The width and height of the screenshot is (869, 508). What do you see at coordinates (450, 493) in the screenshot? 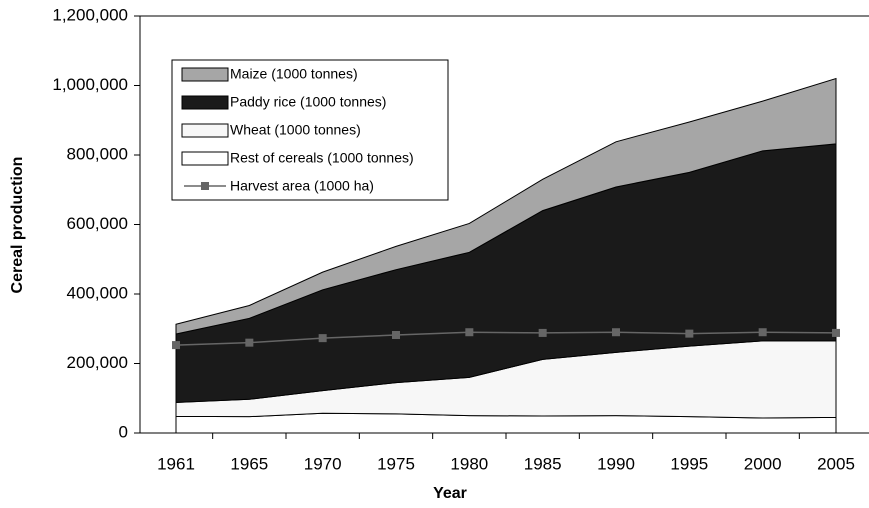
I see `x-axis-title: Year` at bounding box center [450, 493].